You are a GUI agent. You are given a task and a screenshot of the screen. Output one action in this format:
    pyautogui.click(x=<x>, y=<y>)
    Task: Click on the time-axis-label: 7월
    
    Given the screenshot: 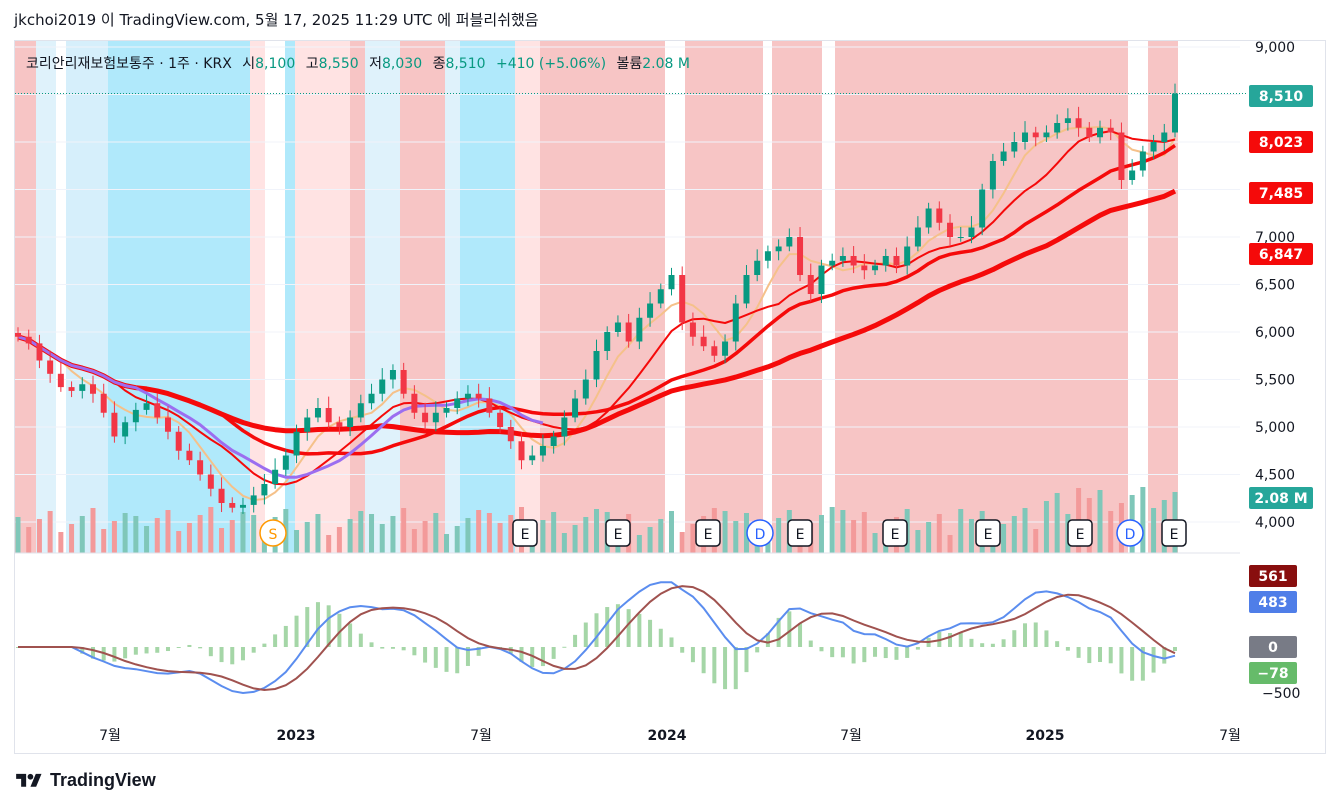 What is the action you would take?
    pyautogui.click(x=851, y=736)
    